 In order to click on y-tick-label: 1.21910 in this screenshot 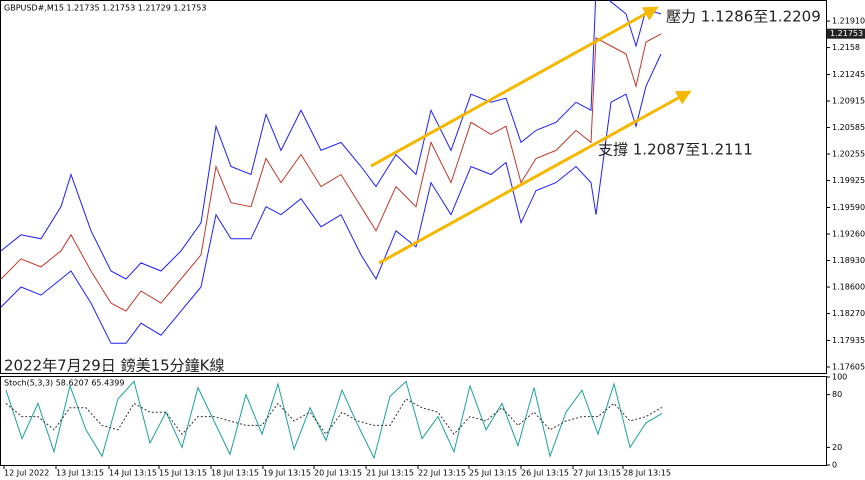, I will do `click(848, 21)`.